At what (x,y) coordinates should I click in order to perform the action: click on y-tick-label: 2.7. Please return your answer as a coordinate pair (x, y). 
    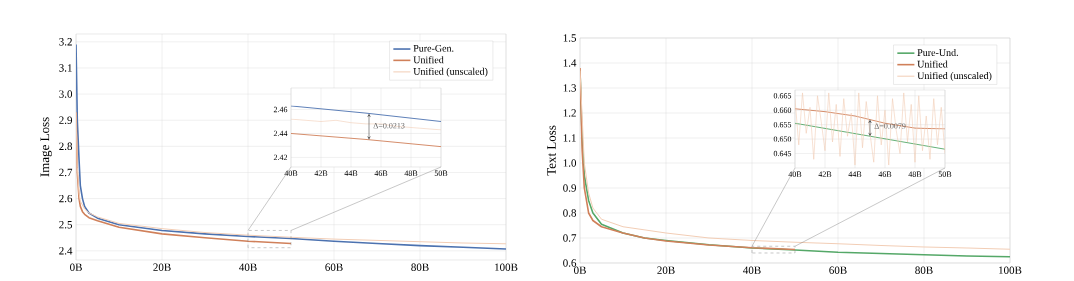
    Looking at the image, I should click on (66, 172).